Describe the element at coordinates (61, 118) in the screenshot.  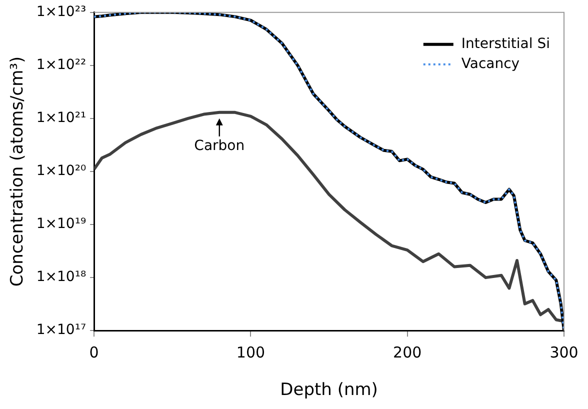
I see `y-tick-label: 1×10²¹` at that location.